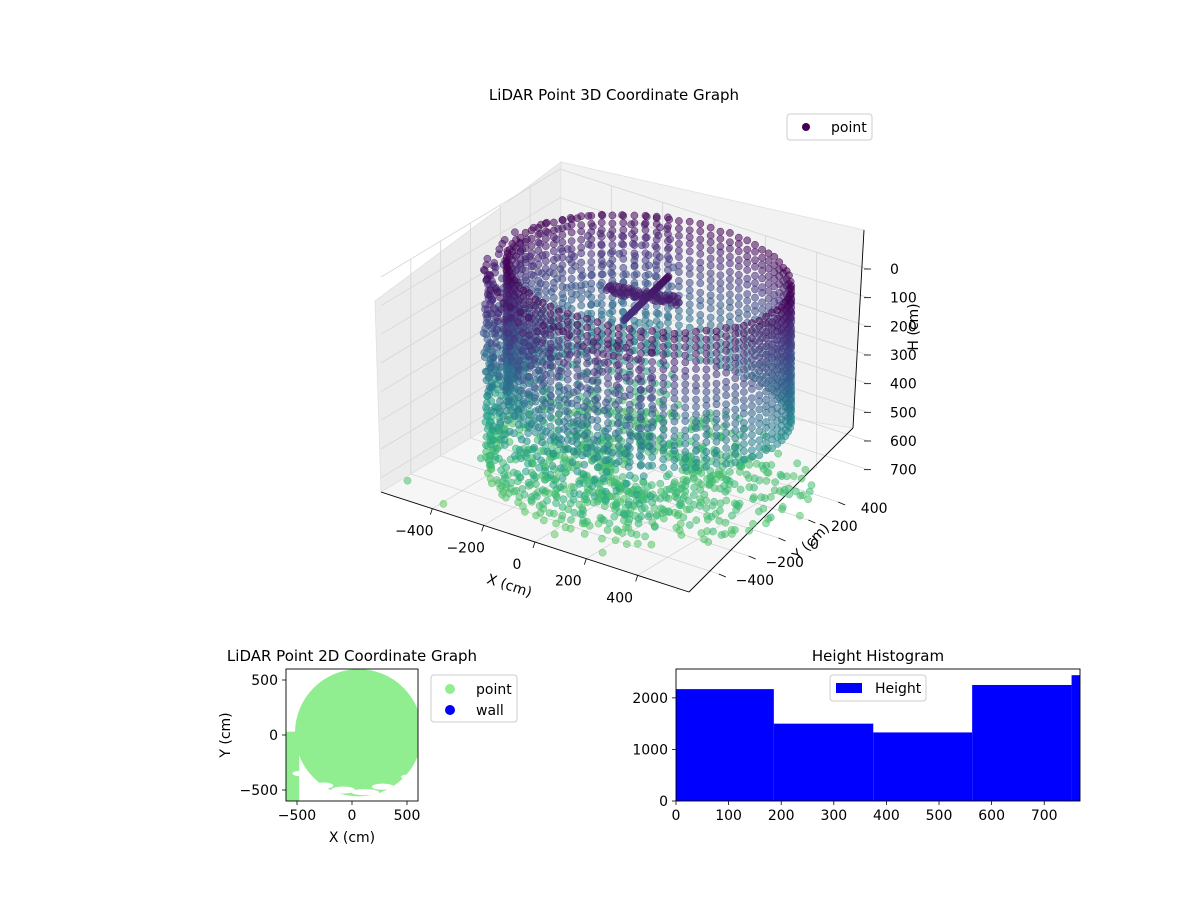 This screenshot has height=900, width=1200. What do you see at coordinates (782, 539) in the screenshot?
I see `y-tick-3d` at bounding box center [782, 539].